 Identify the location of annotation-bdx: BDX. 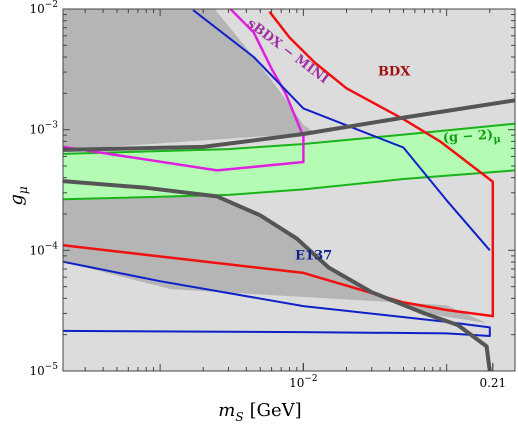
(394, 72).